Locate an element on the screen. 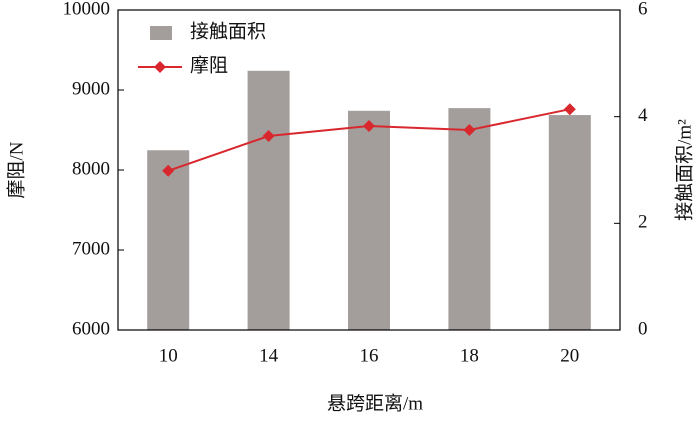 Image resolution: width=700 pixels, height=422 pixels. x-tick-label: 20 is located at coordinates (569, 355).